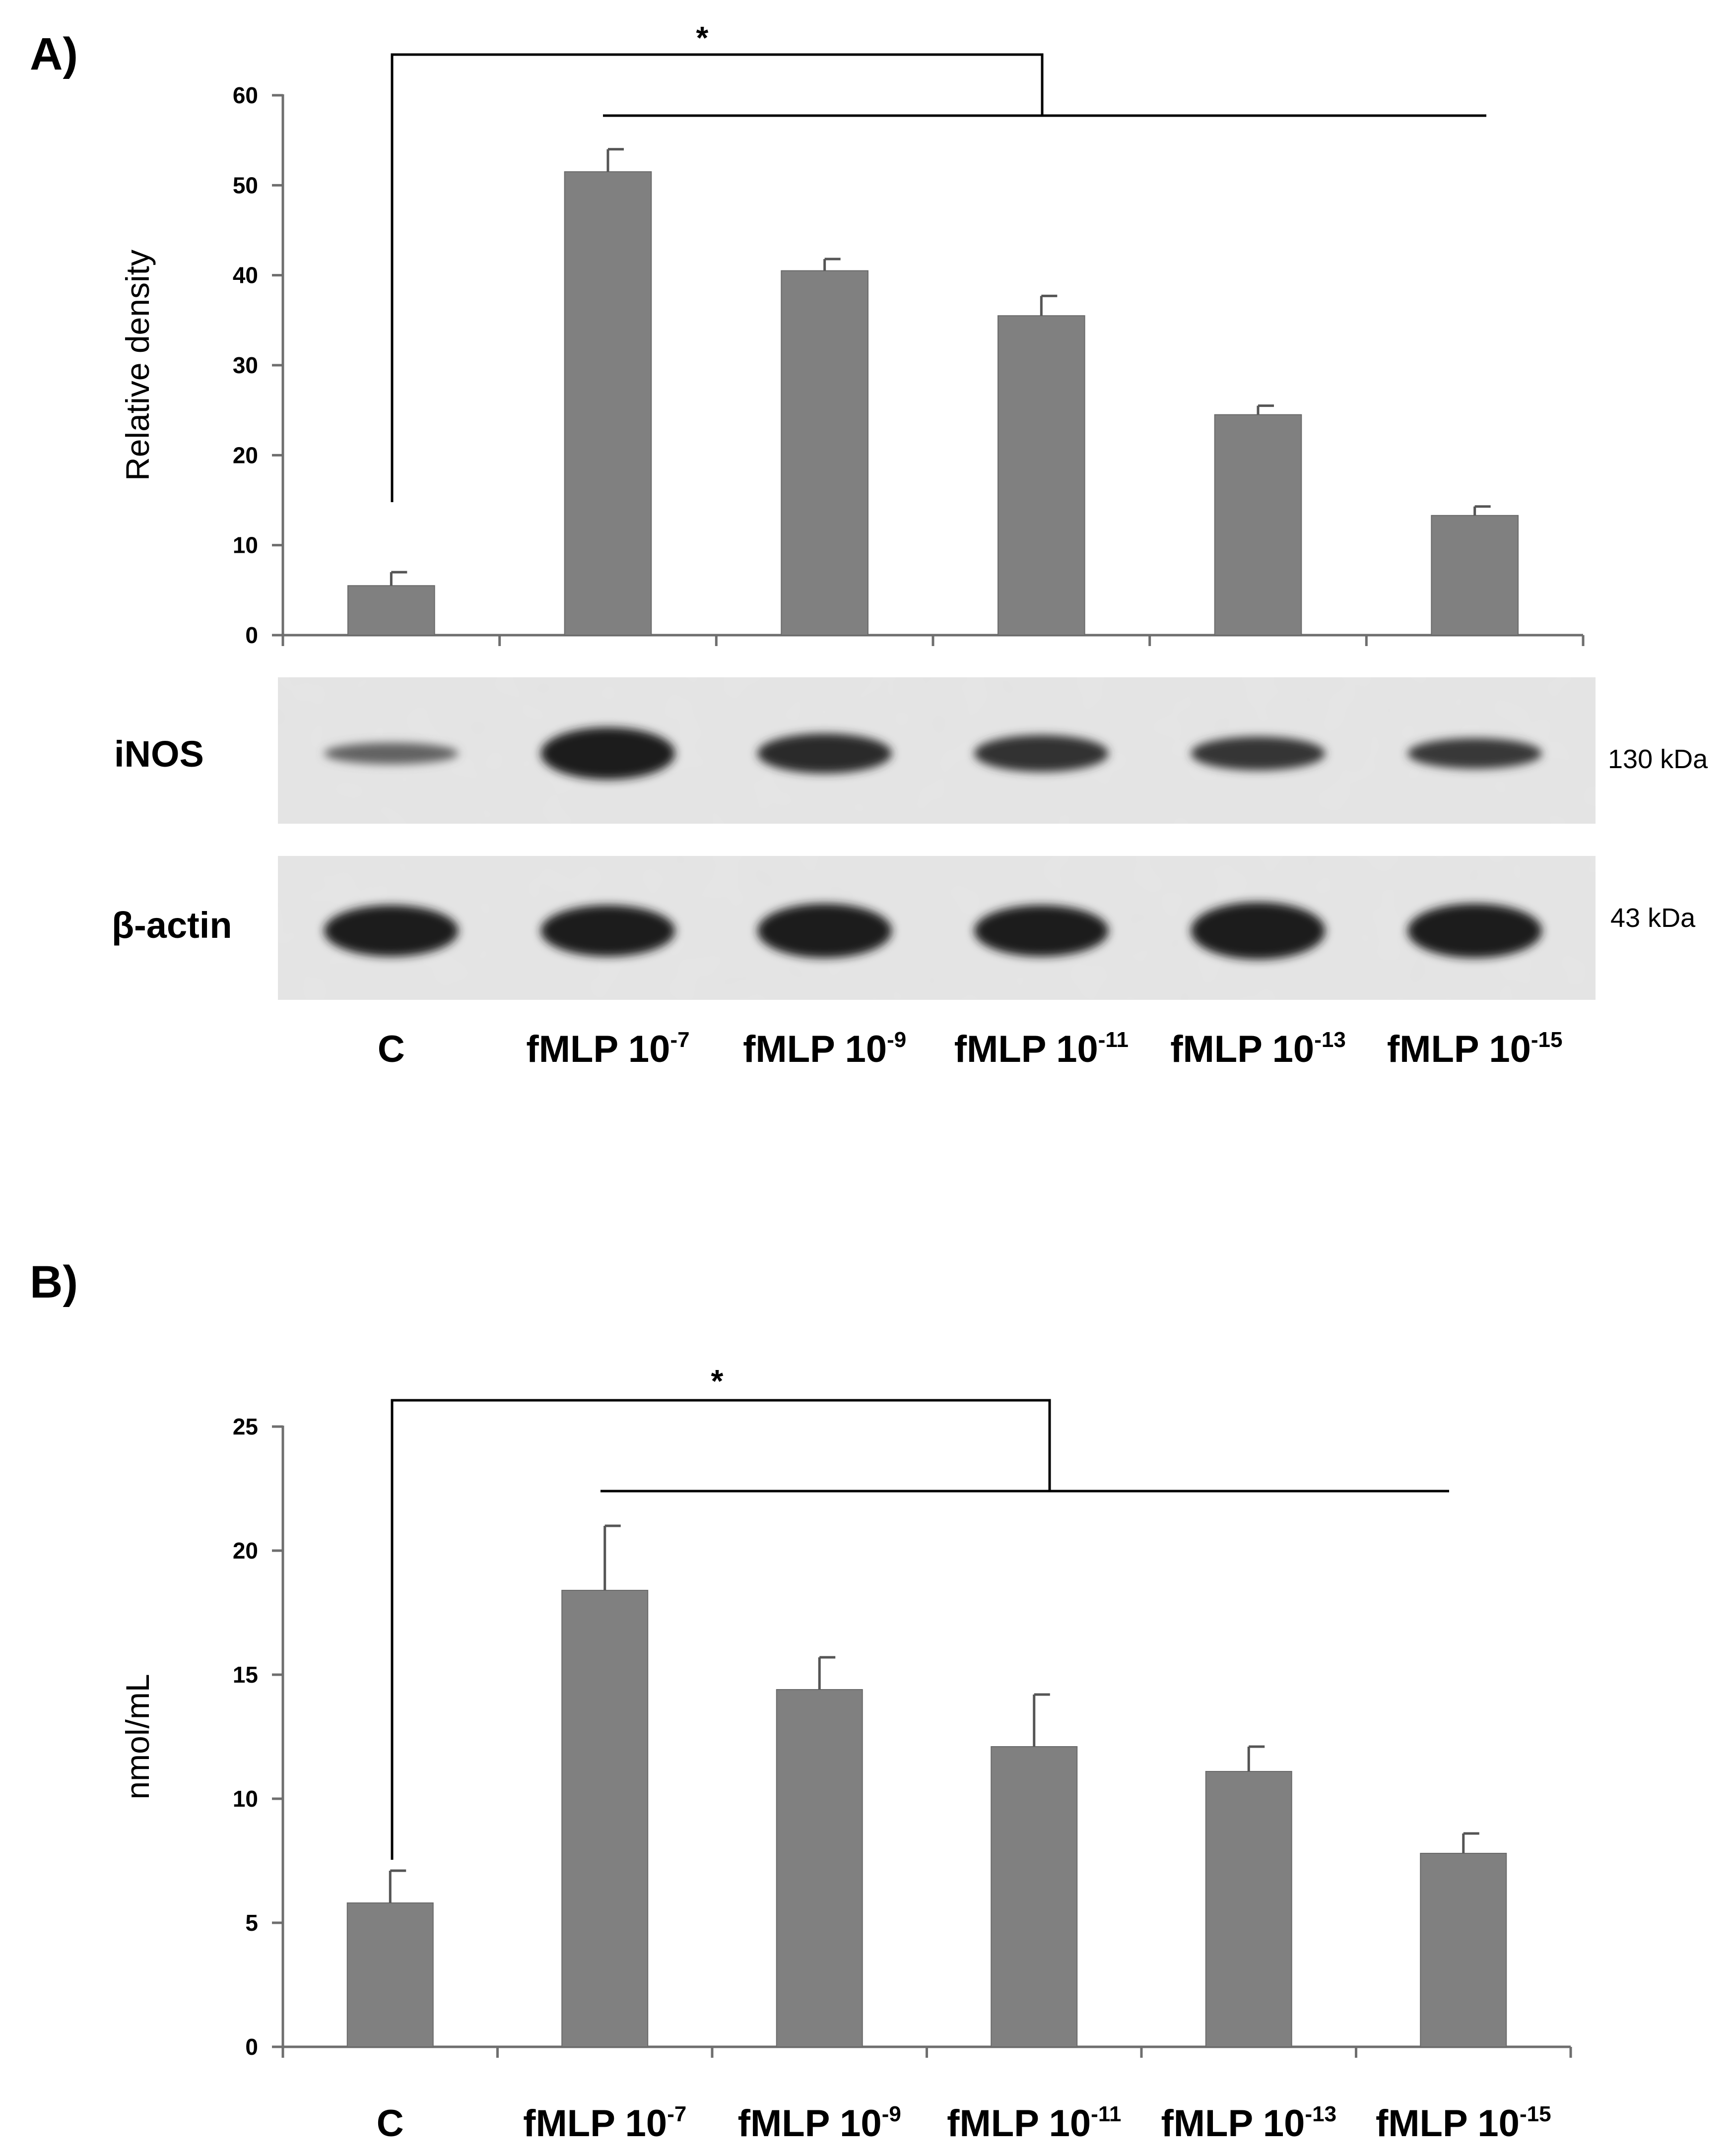  I want to click on panel-b-y-tick-label: 5, so click(251, 1923).